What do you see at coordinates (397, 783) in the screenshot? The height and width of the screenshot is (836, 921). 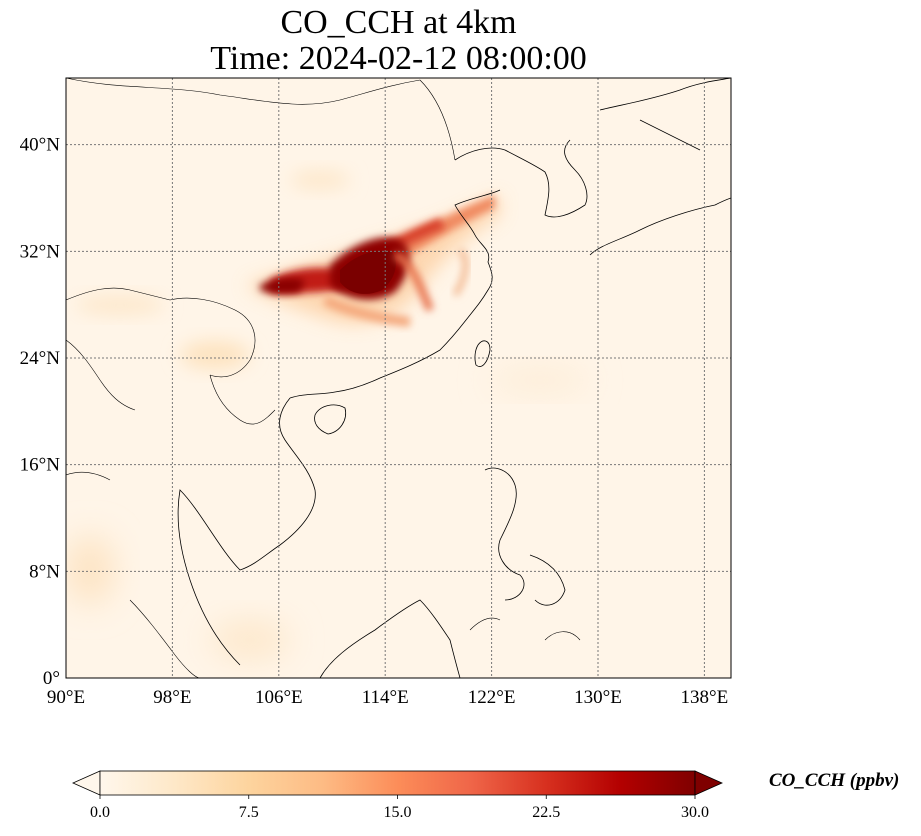 I see `colorbar-gradient` at bounding box center [397, 783].